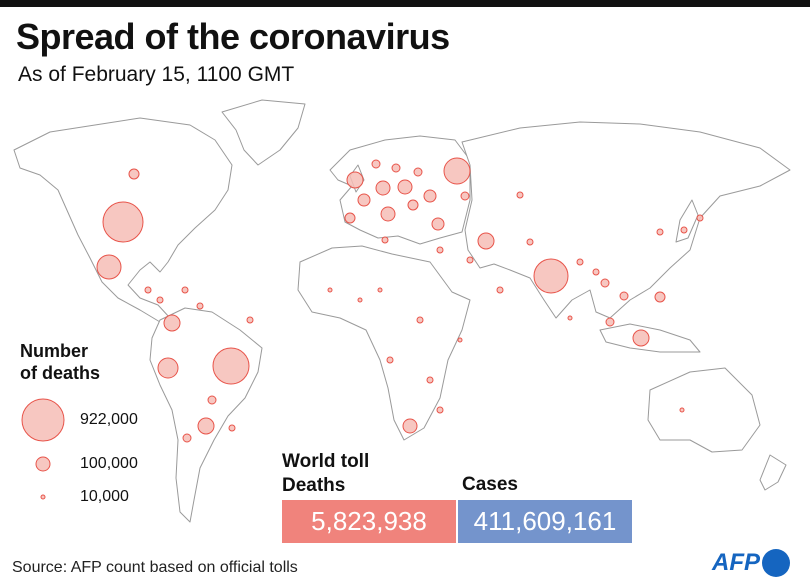 Image resolution: width=810 pixels, height=587 pixels. Describe the element at coordinates (776, 563) in the screenshot. I see `afp-logo-dot` at that location.